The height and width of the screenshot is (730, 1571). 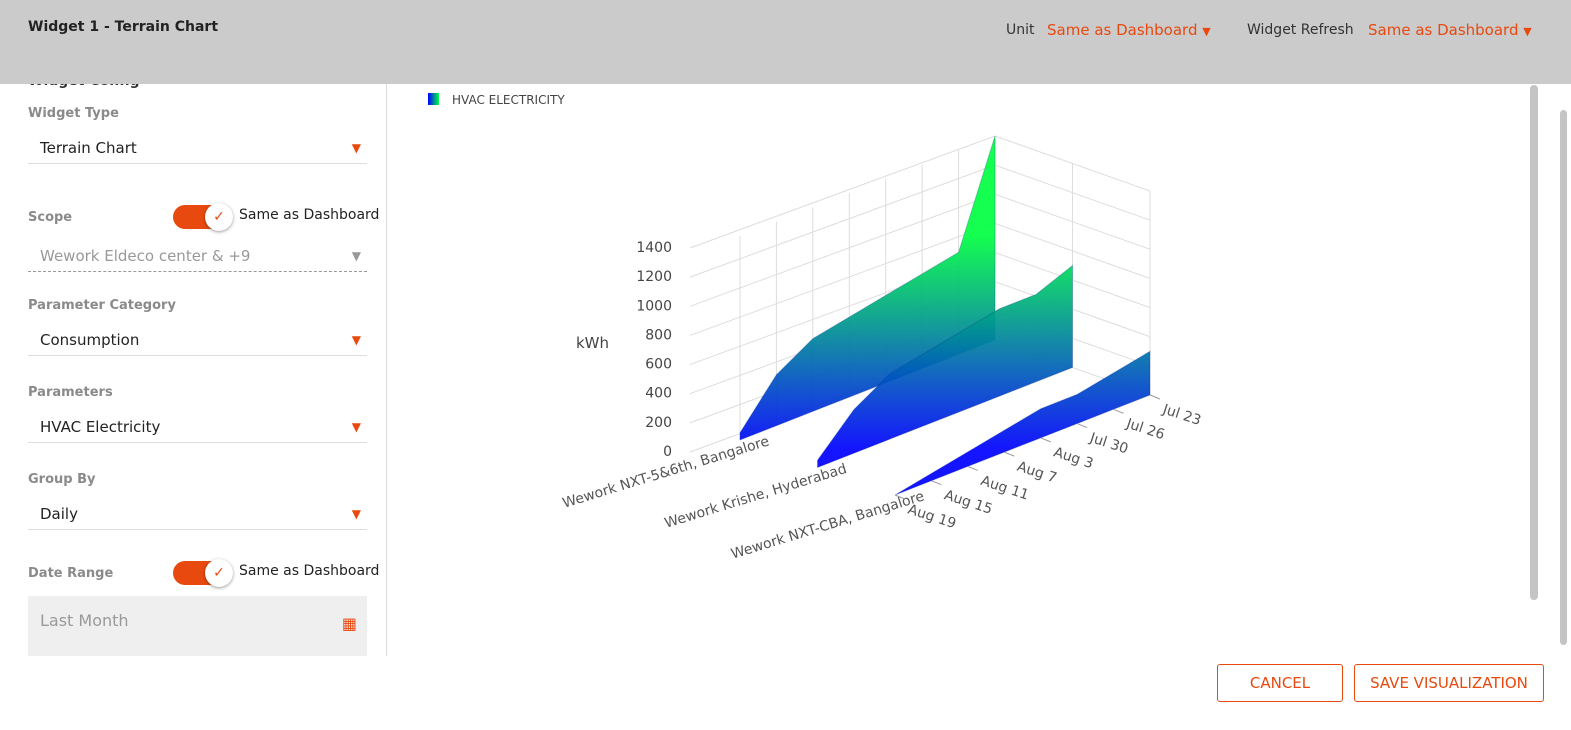 What do you see at coordinates (62, 479) in the screenshot?
I see `field-label: Group By` at bounding box center [62, 479].